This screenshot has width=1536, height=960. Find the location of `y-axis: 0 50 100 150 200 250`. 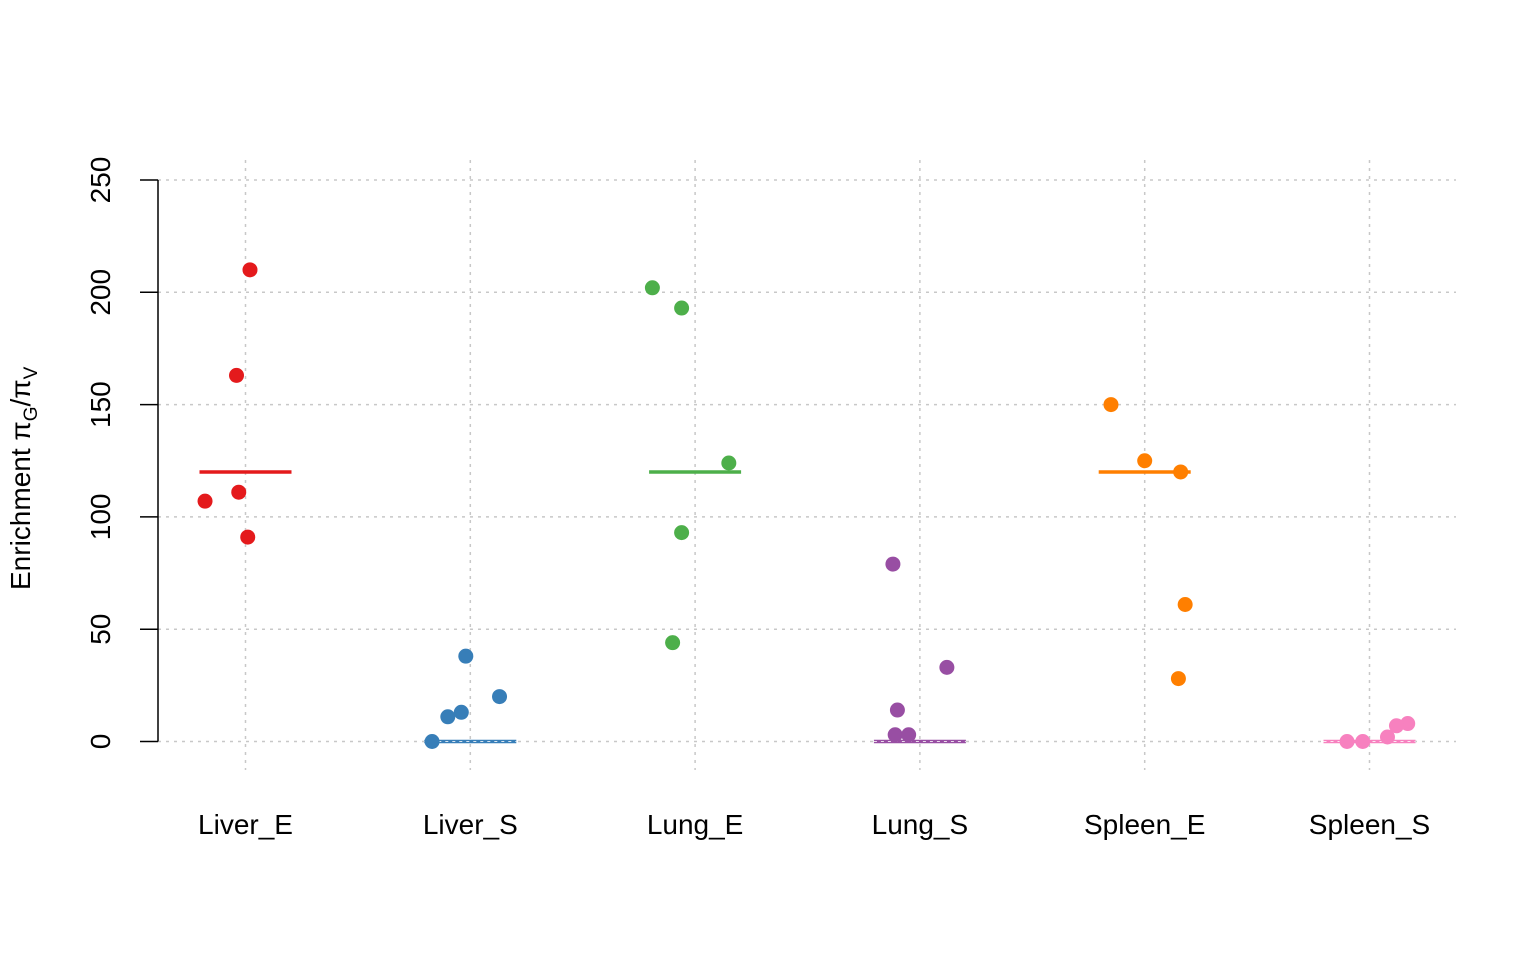

y-axis: 0 50 100 150 200 250 is located at coordinates (122, 453).